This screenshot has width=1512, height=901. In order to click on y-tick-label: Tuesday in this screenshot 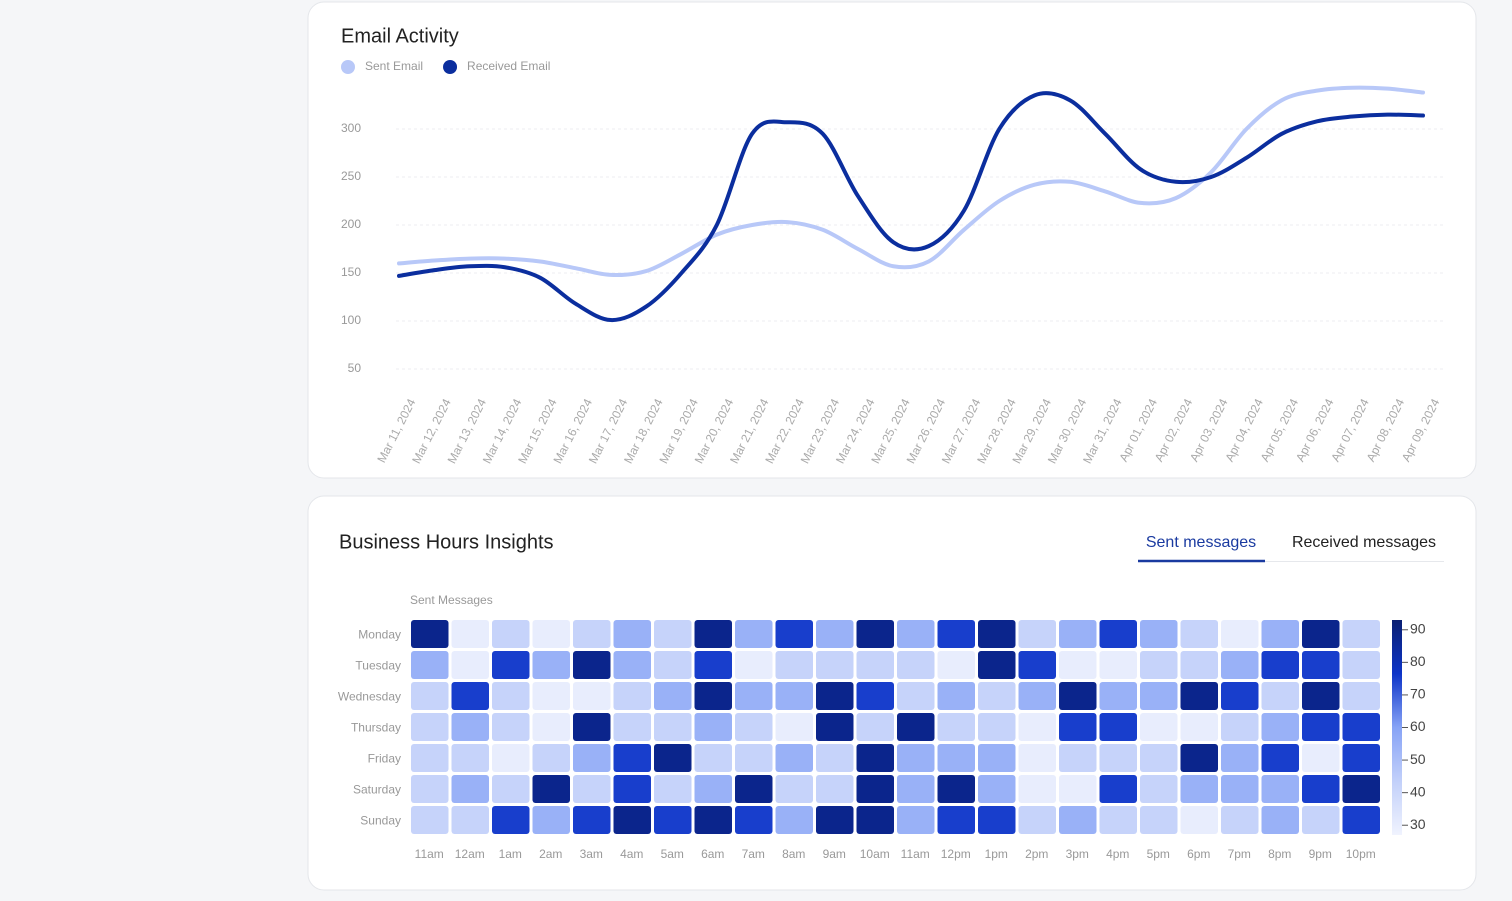, I will do `click(378, 666)`.